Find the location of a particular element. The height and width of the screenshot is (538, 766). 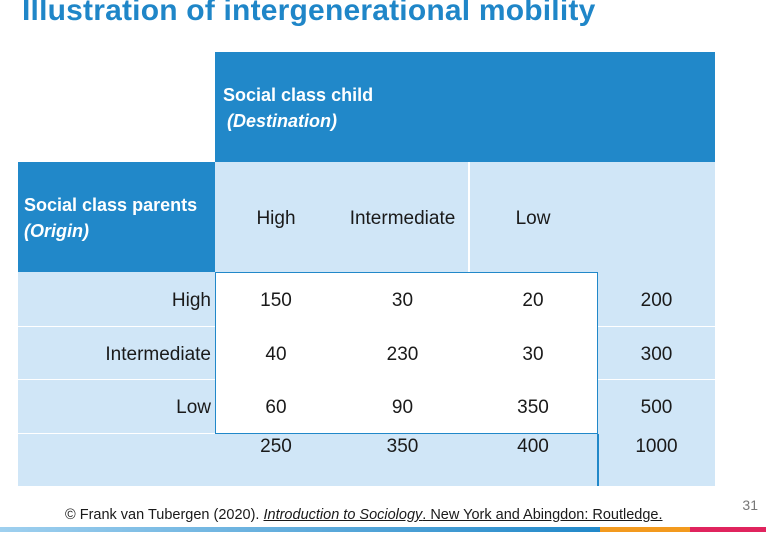

cell-high-low: 20 is located at coordinates (533, 300).